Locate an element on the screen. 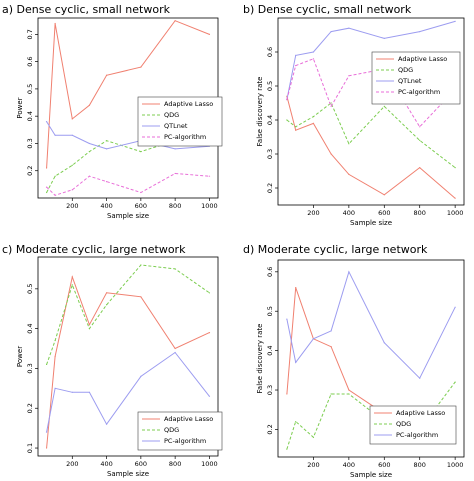 Image resolution: width=474 pixels, height=481 pixels. legend-label: QTLnet is located at coordinates (410, 81).